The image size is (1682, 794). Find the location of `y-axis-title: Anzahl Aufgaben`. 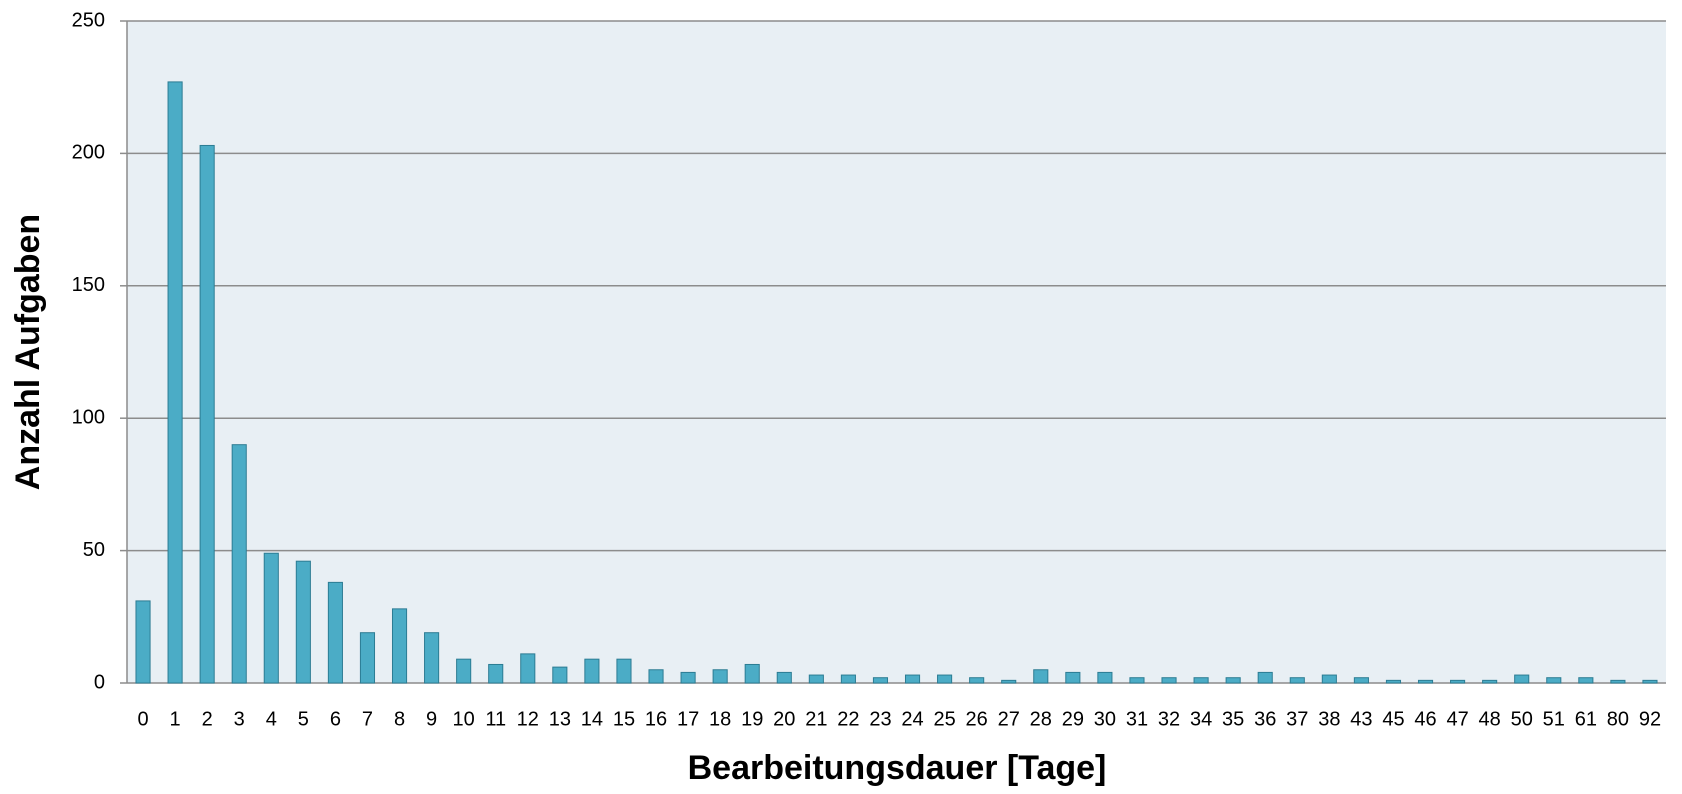

y-axis-title: Anzahl Aufgaben is located at coordinates (28, 352).